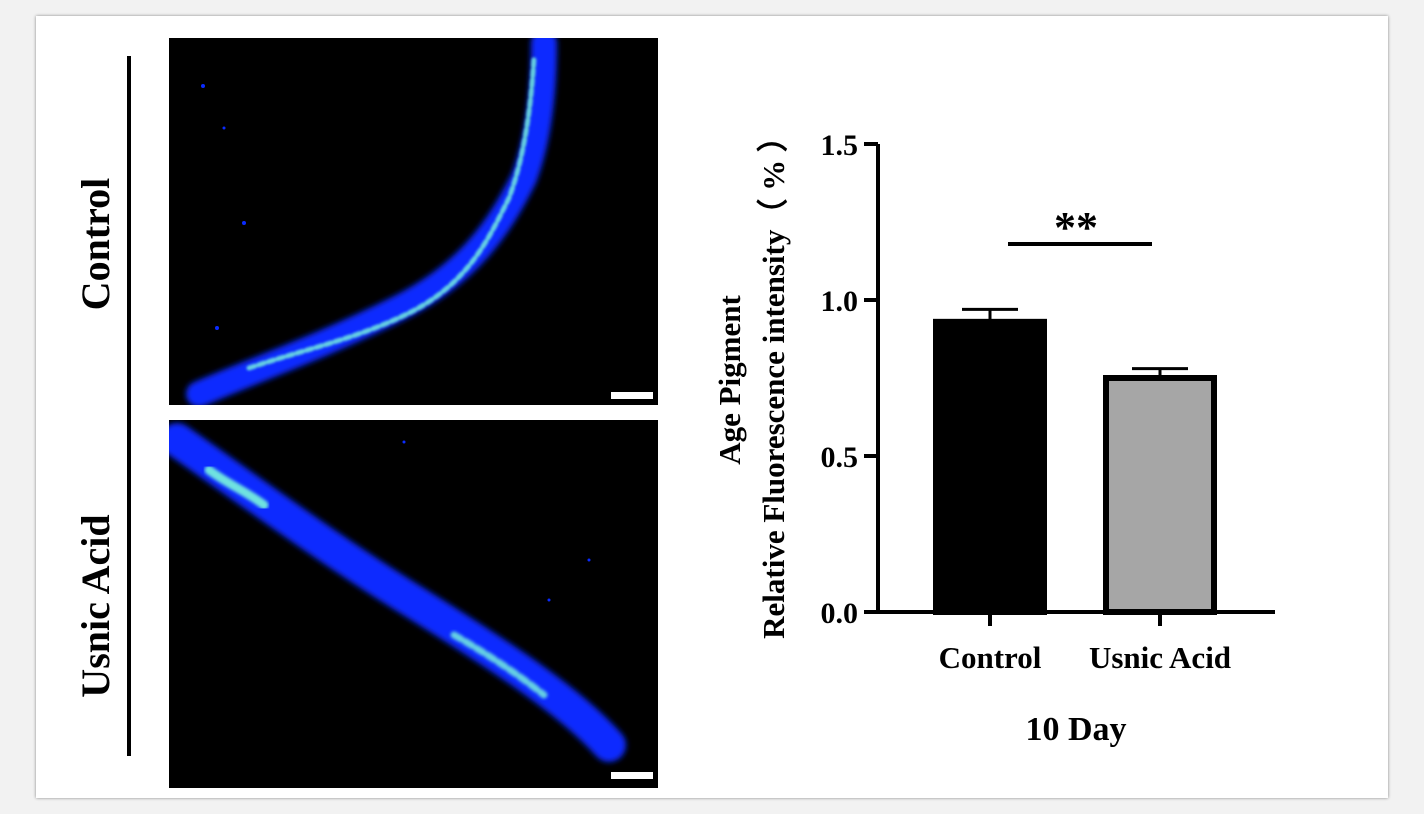 The image size is (1424, 814). Describe the element at coordinates (1160, 657) in the screenshot. I see `x-tick-label: Usnic Acid` at that location.